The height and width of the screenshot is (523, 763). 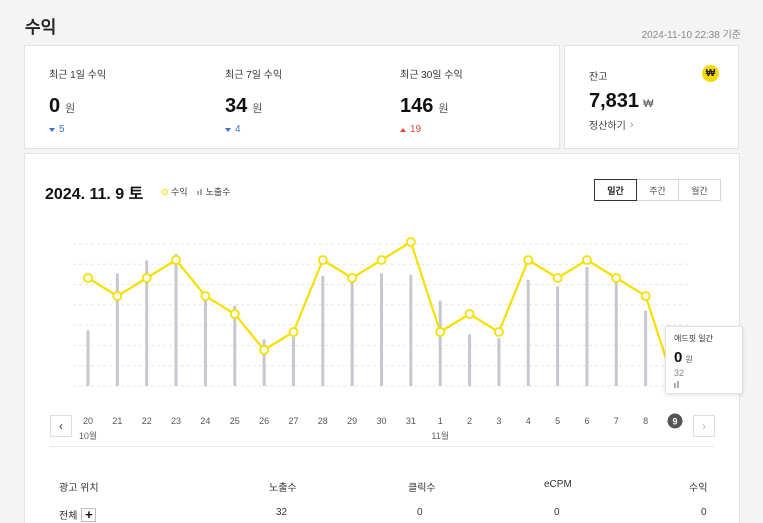 What do you see at coordinates (88, 421) in the screenshot?
I see `x-tick-label: 20` at bounding box center [88, 421].